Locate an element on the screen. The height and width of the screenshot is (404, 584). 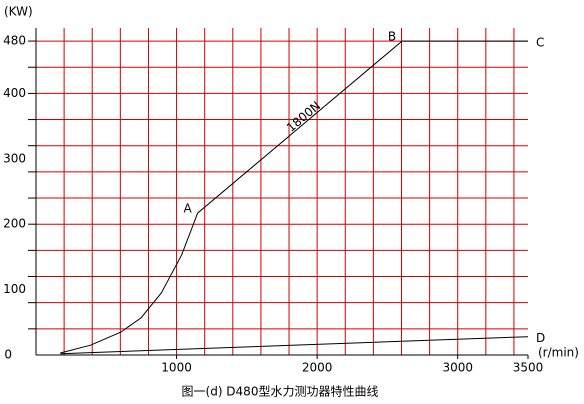
y-axis-label: (KW) is located at coordinates (18, 12).